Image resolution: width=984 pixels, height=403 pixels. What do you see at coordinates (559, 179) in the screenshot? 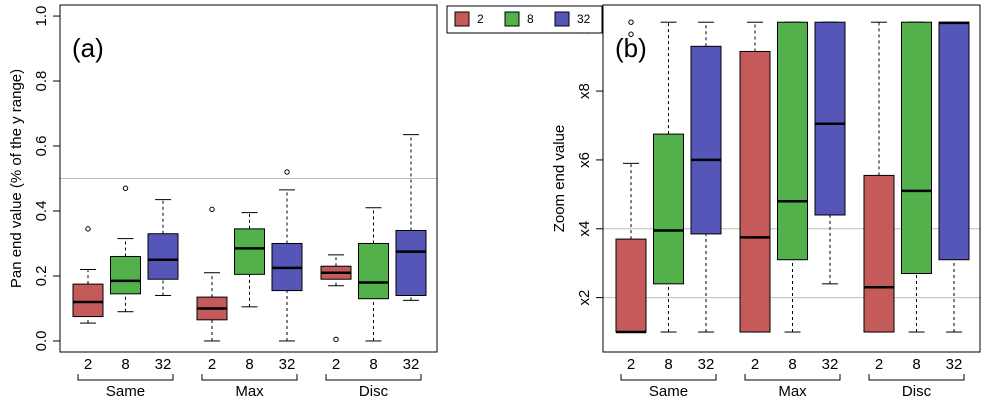
I see `y-axis-title: Zoom end value` at bounding box center [559, 179].